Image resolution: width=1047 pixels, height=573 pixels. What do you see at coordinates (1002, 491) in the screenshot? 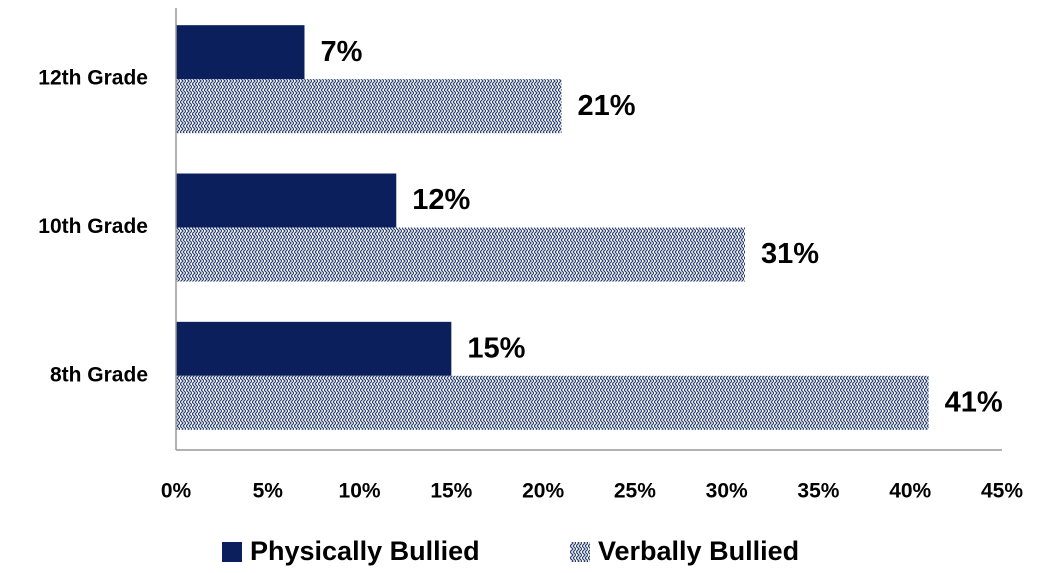
I see `x-tick-label: 45%` at bounding box center [1002, 491].